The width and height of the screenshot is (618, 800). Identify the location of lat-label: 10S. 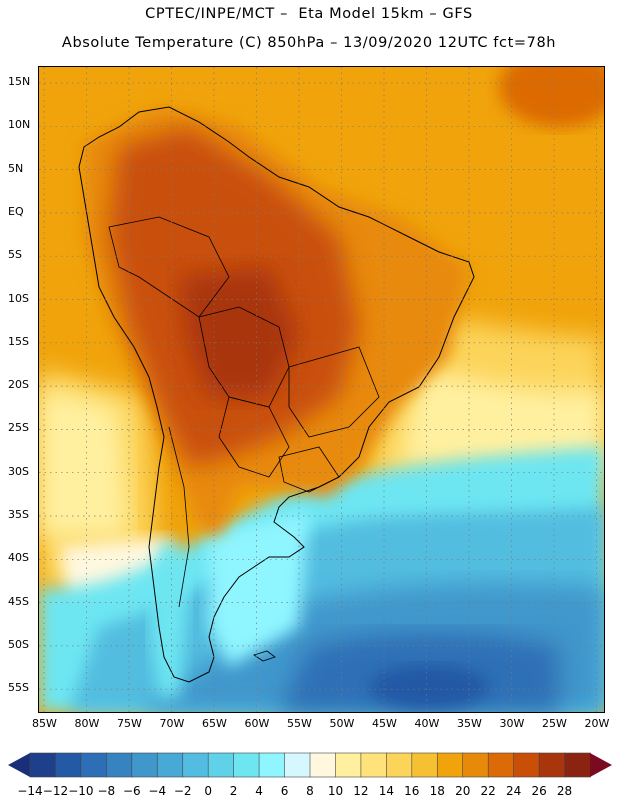
(18, 298).